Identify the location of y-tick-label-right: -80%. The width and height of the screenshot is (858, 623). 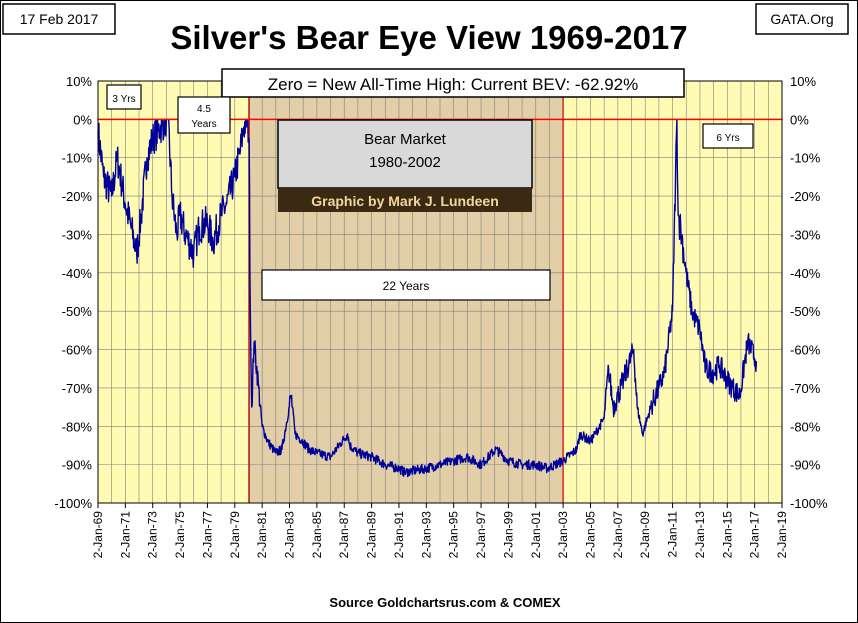
(805, 426).